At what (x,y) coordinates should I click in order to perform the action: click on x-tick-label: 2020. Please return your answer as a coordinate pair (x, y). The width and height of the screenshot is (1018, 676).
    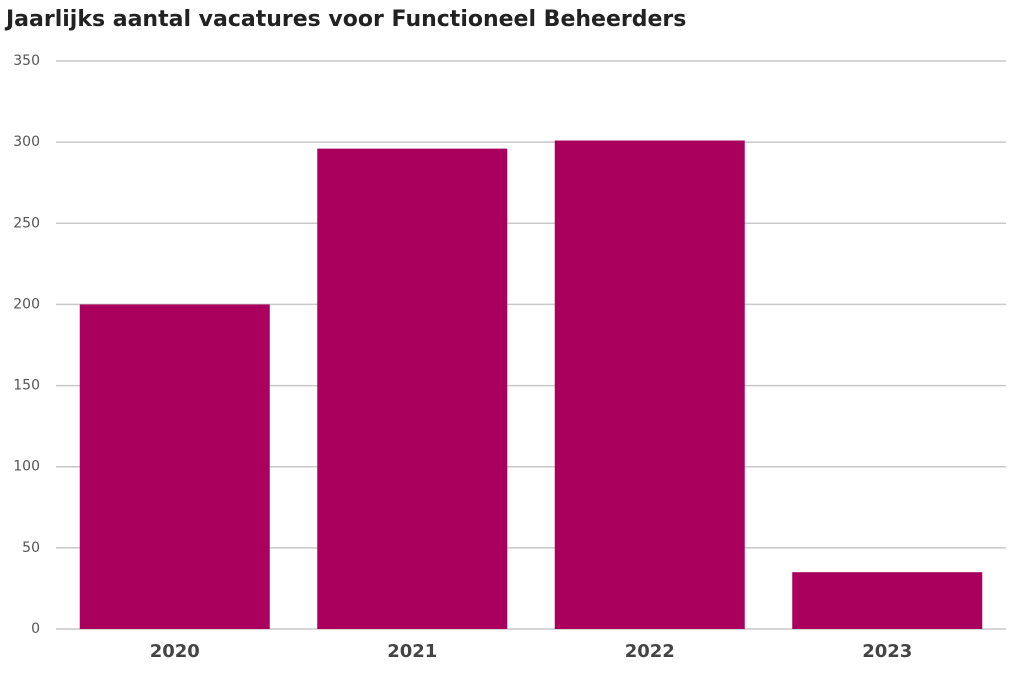
    Looking at the image, I should click on (175, 651).